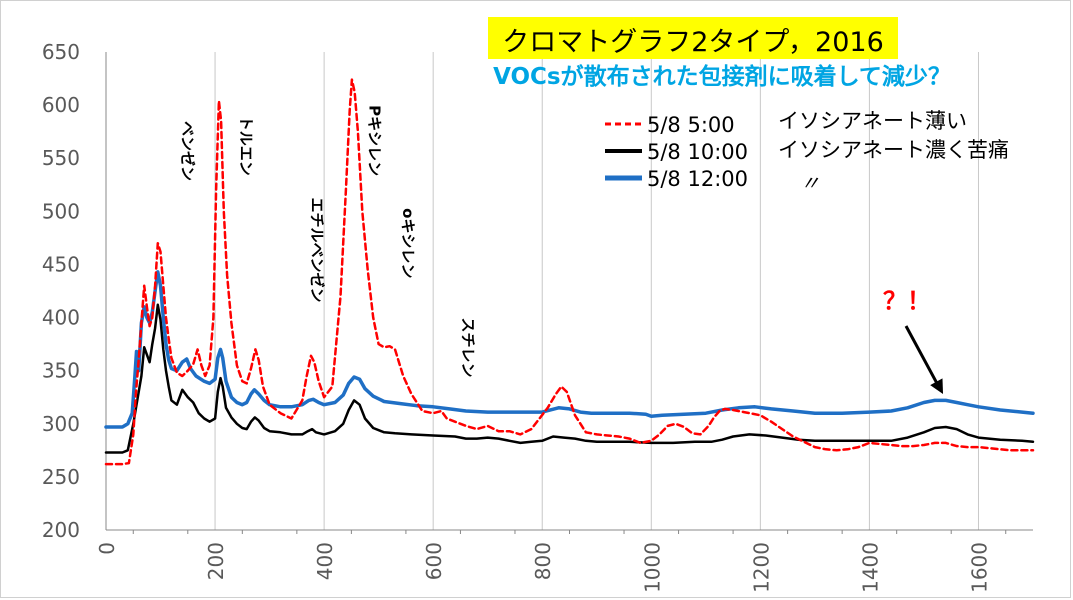 This screenshot has height=600, width=1073. I want to click on x-tick-label-200: 200, so click(216, 561).